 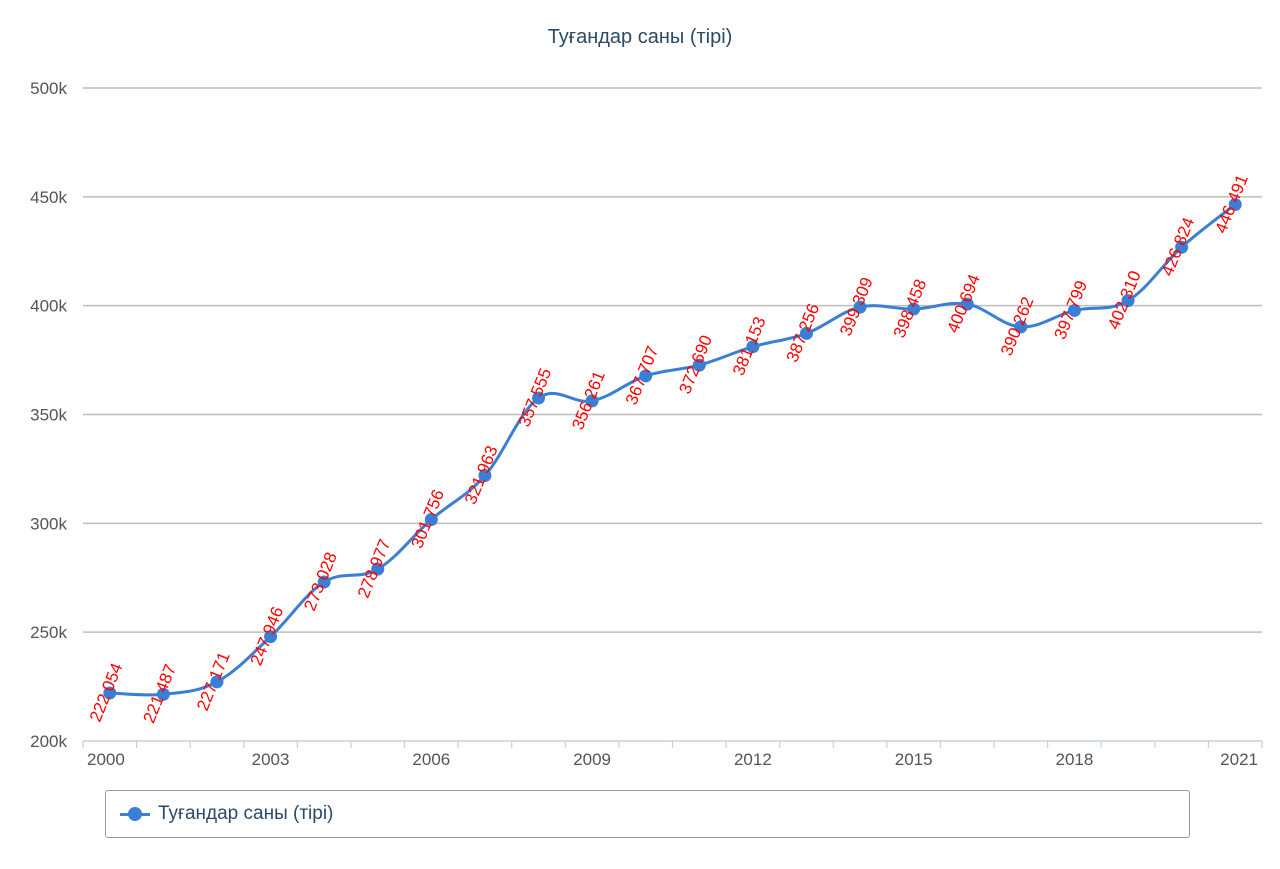 What do you see at coordinates (914, 759) in the screenshot?
I see `x-tick-label: 2015` at bounding box center [914, 759].